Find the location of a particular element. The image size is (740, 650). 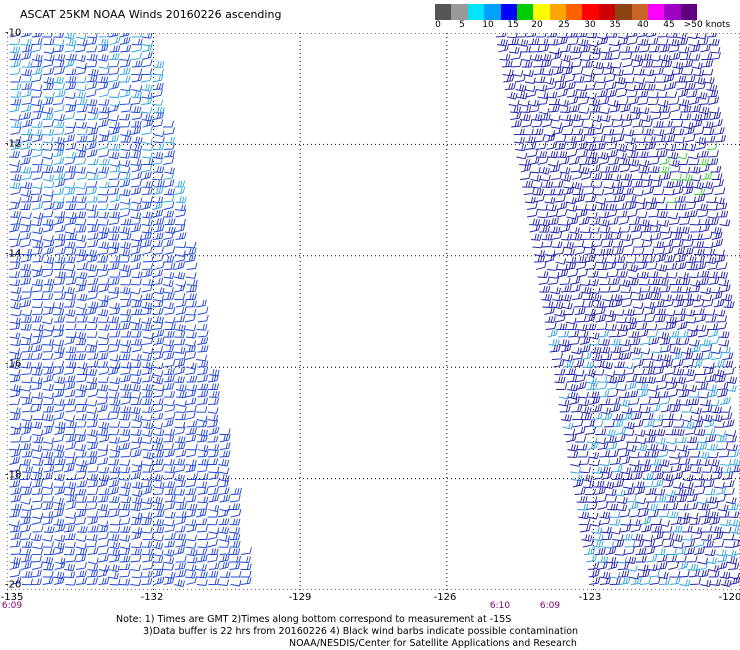

time-label: 6:10 is located at coordinates (500, 606).